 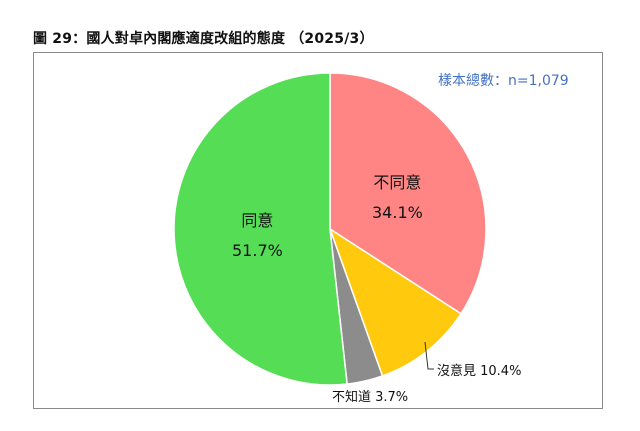 What do you see at coordinates (479, 371) in the screenshot?
I see `label-no-opinion: 沒意見 10.4%` at bounding box center [479, 371].